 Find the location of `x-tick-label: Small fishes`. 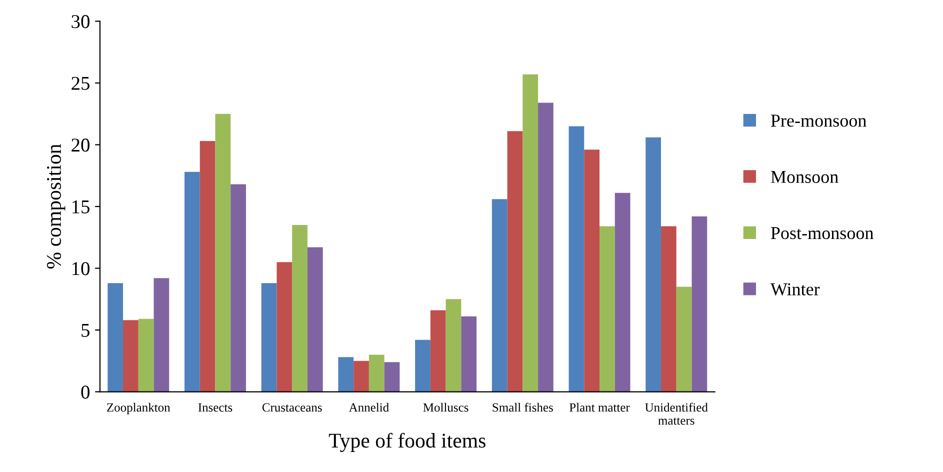

x-tick-label: Small fishes is located at coordinates (522, 407).